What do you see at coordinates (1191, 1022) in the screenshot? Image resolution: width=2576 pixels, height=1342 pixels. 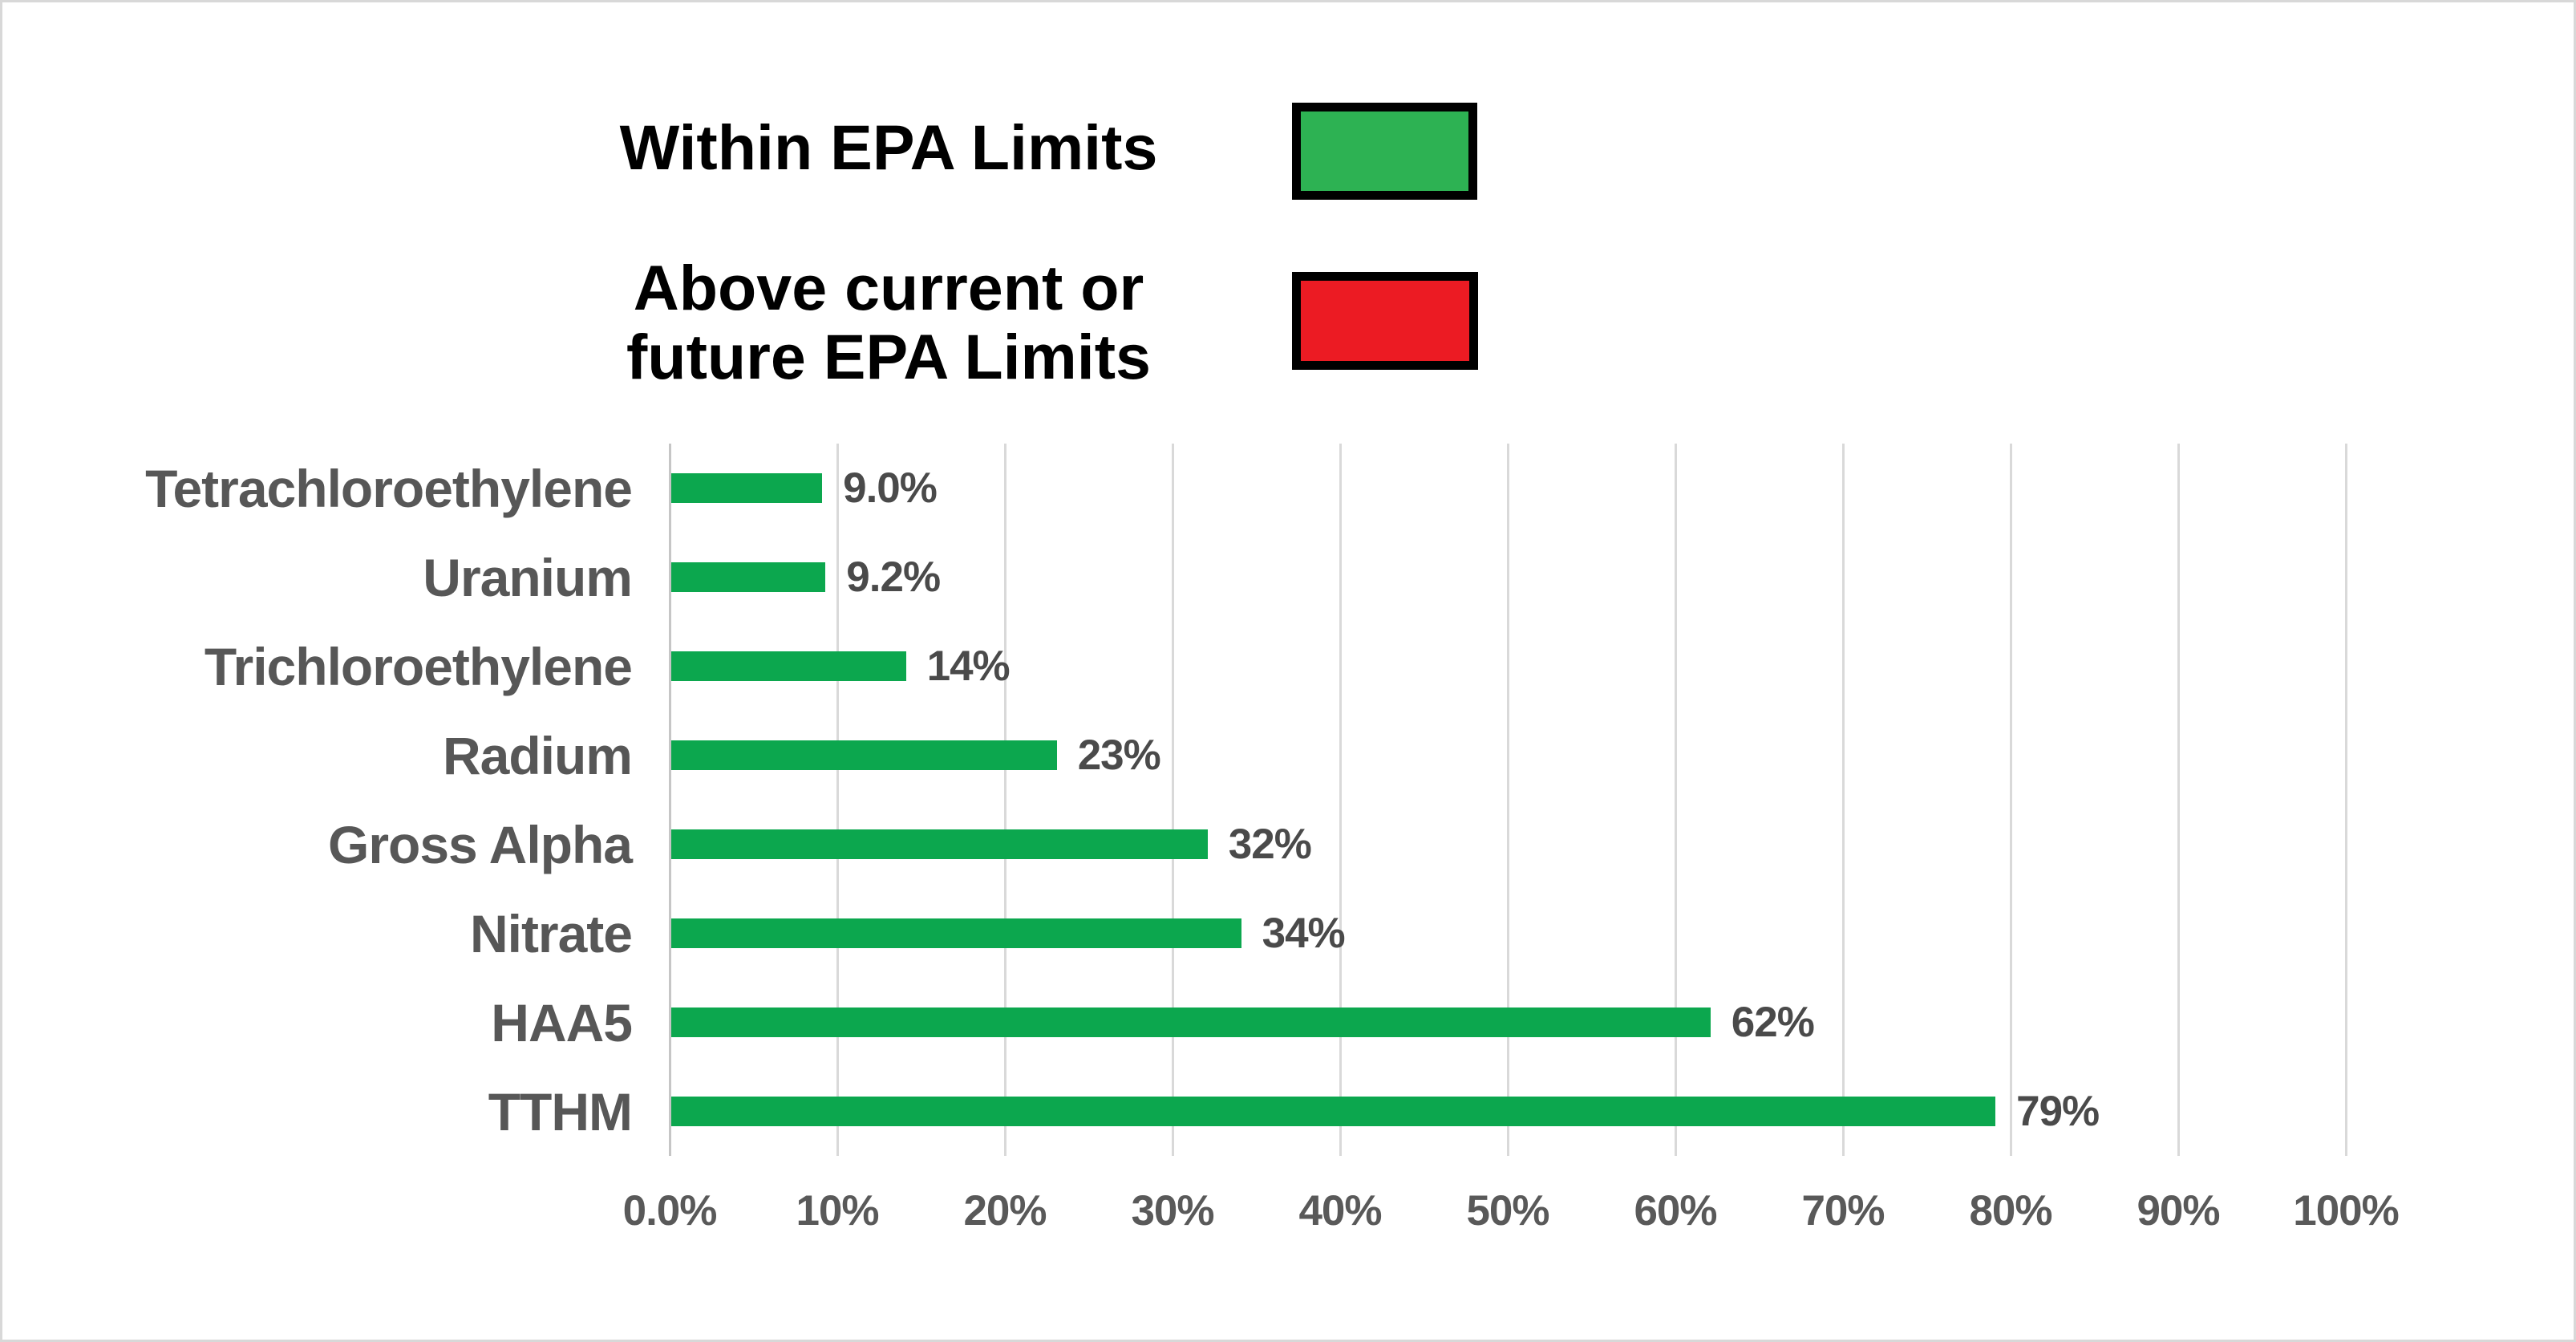 I see `bar-haa5` at bounding box center [1191, 1022].